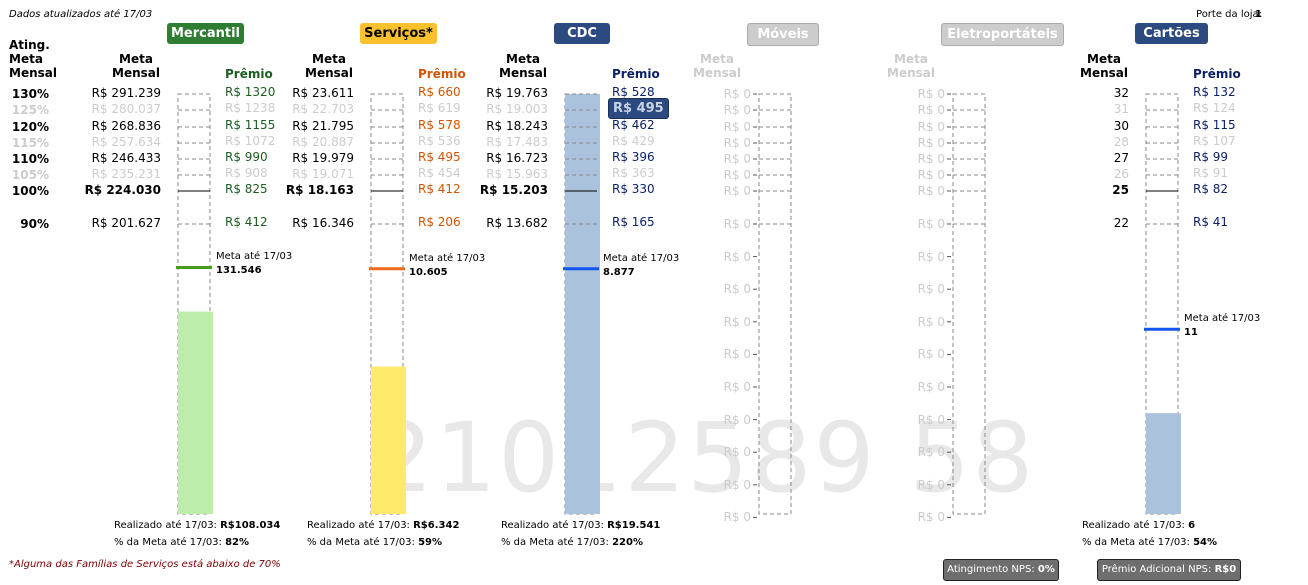 This screenshot has height=585, width=1308. What do you see at coordinates (439, 157) in the screenshot?
I see `premio-value-1: R$ 495` at bounding box center [439, 157].